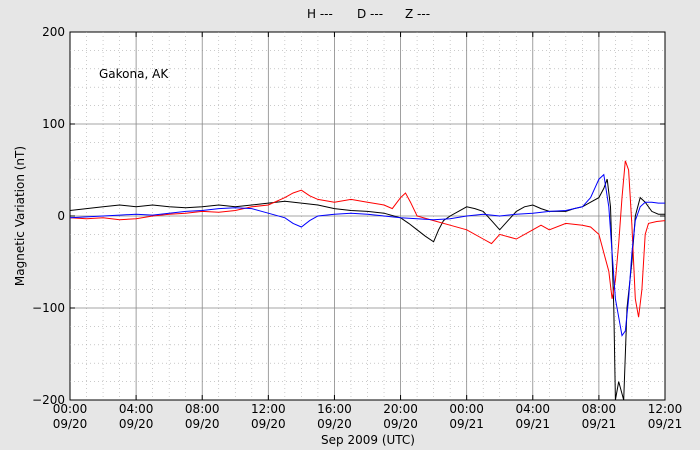  What do you see at coordinates (48, 400) in the screenshot?
I see `y-tick-label: −200` at bounding box center [48, 400].